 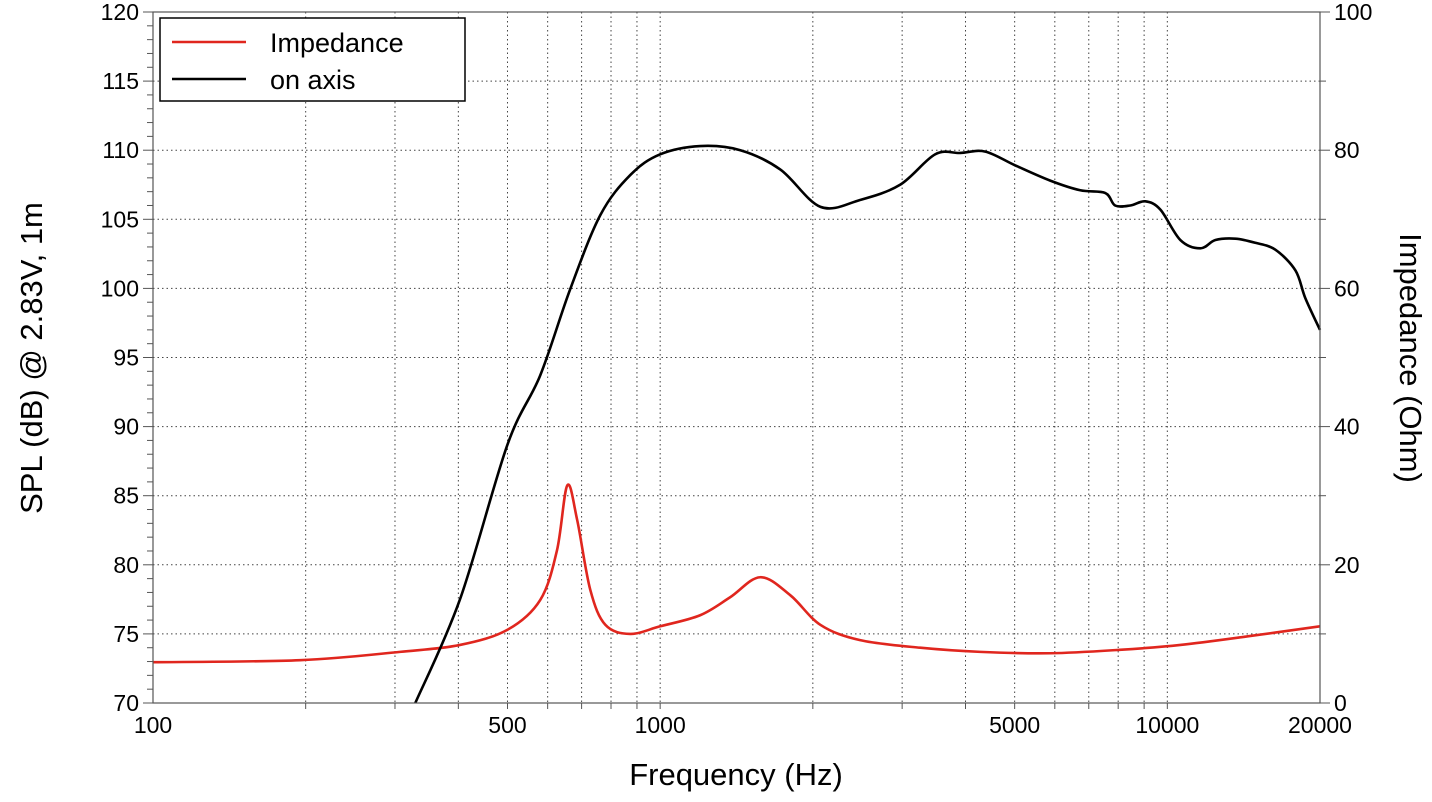 I want to click on x-tick-label: 500, so click(x=507, y=725).